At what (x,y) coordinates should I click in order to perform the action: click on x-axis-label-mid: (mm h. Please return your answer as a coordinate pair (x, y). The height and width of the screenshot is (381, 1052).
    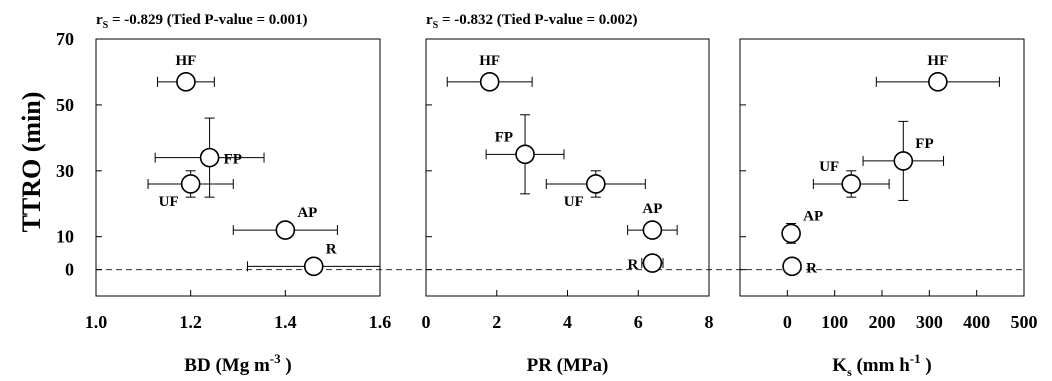
    Looking at the image, I should click on (881, 365).